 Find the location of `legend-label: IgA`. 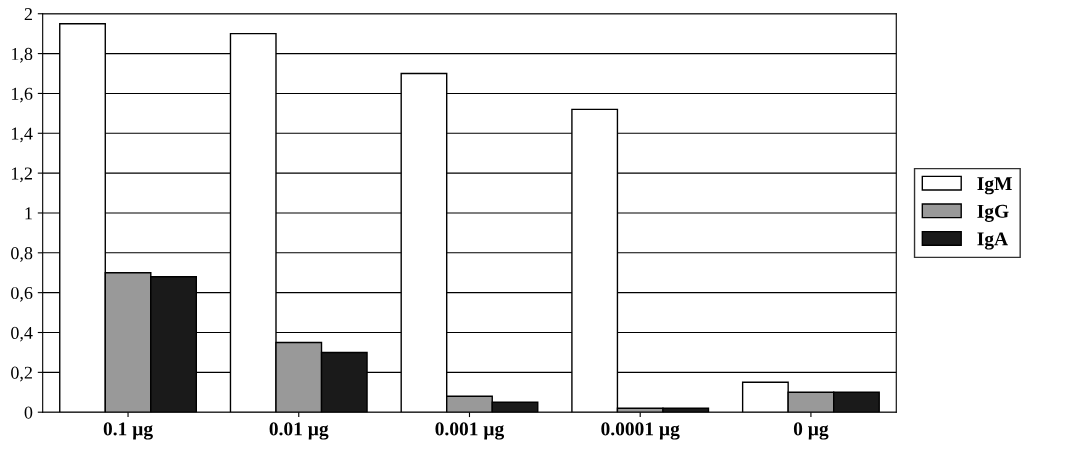

legend-label: IgA is located at coordinates (992, 241).